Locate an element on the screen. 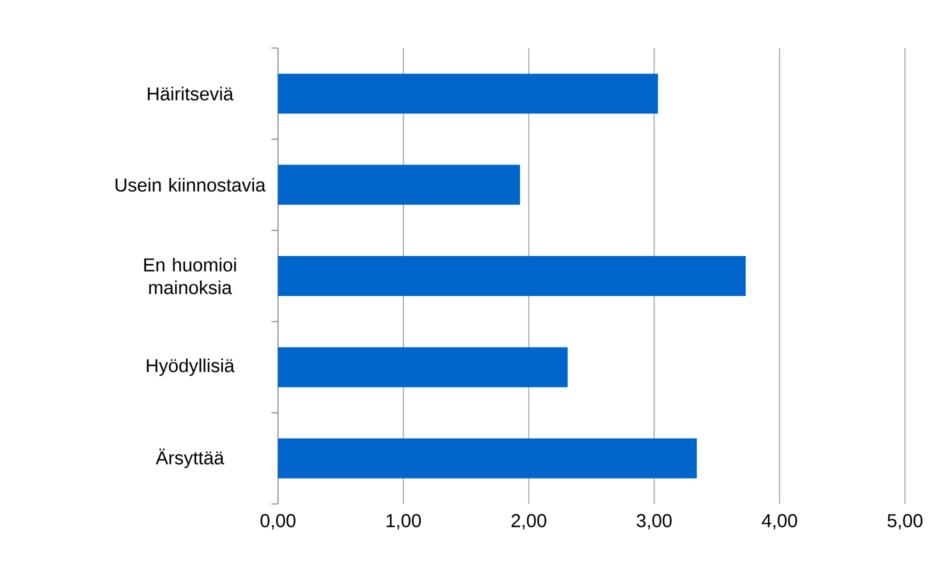  x-tick-label: 0,00 is located at coordinates (278, 522).